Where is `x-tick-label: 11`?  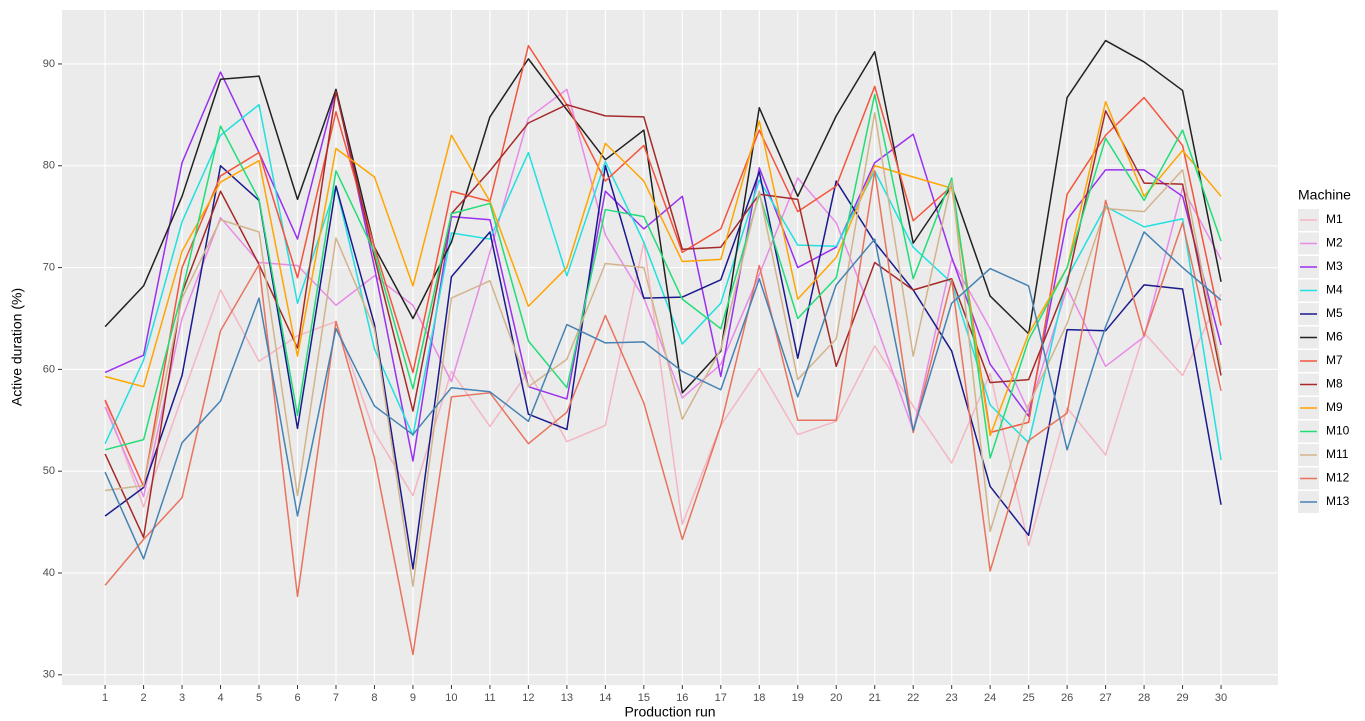
x-tick-label: 11 is located at coordinates (489, 698).